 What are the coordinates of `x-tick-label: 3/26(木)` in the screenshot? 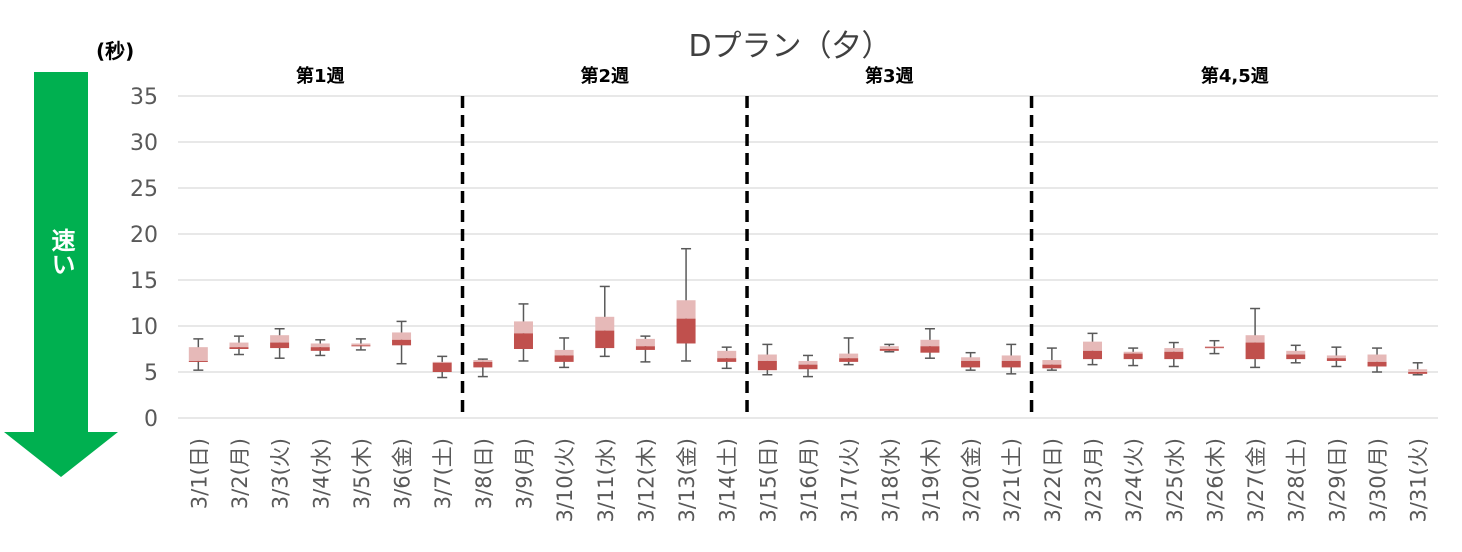 It's located at (1215, 480).